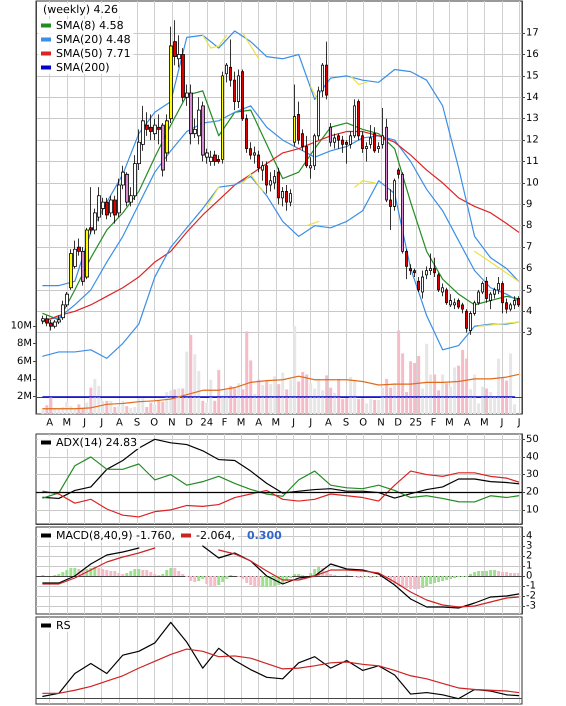 This screenshot has height=706, width=566. I want to click on y-tick-label: 6, so click(529, 268).